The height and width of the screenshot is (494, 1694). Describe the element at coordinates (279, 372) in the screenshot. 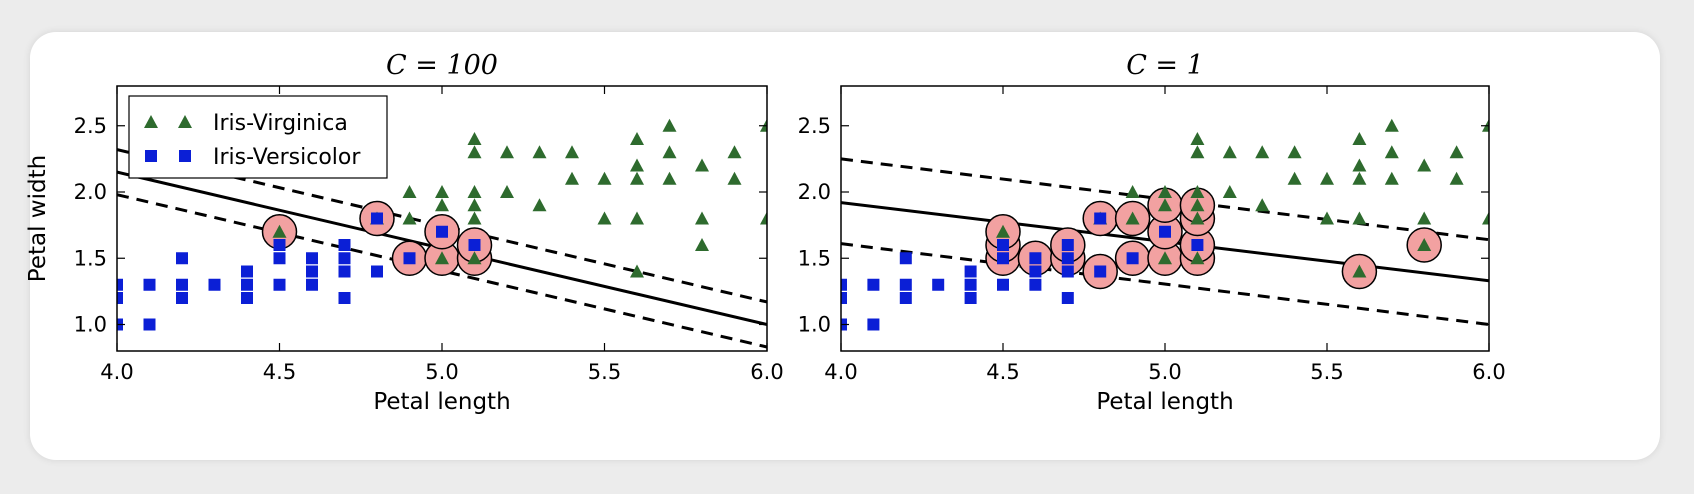

I see `x-tick-label: 4.5` at that location.